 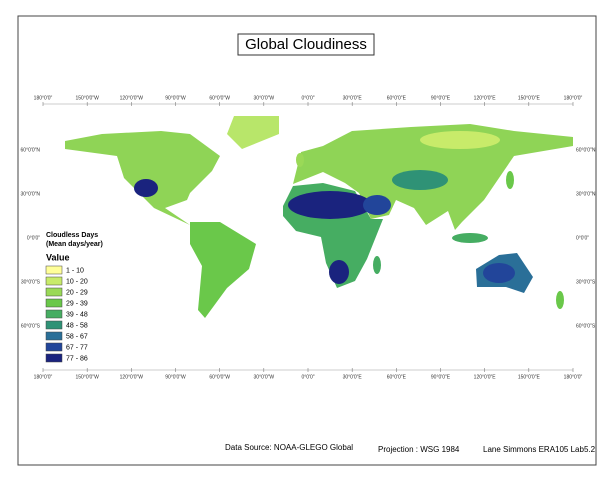 I want to click on legend-label: 29 - 39, so click(x=77, y=303).